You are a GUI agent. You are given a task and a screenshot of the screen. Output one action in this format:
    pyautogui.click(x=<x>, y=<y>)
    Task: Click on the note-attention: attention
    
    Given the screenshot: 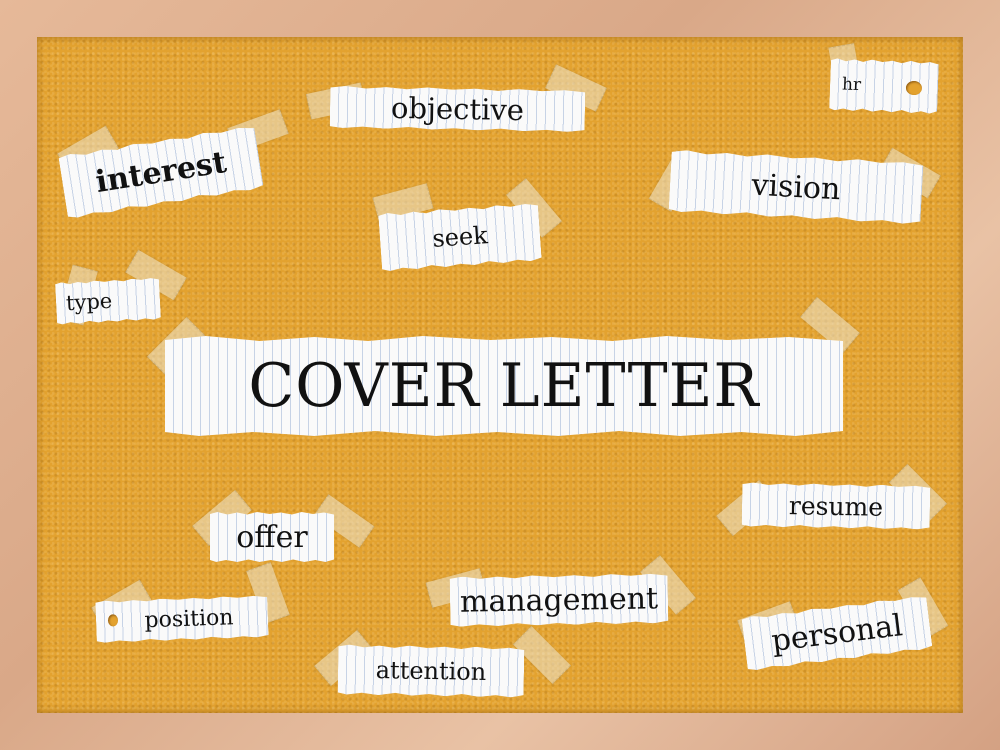 What is the action you would take?
    pyautogui.click(x=431, y=670)
    